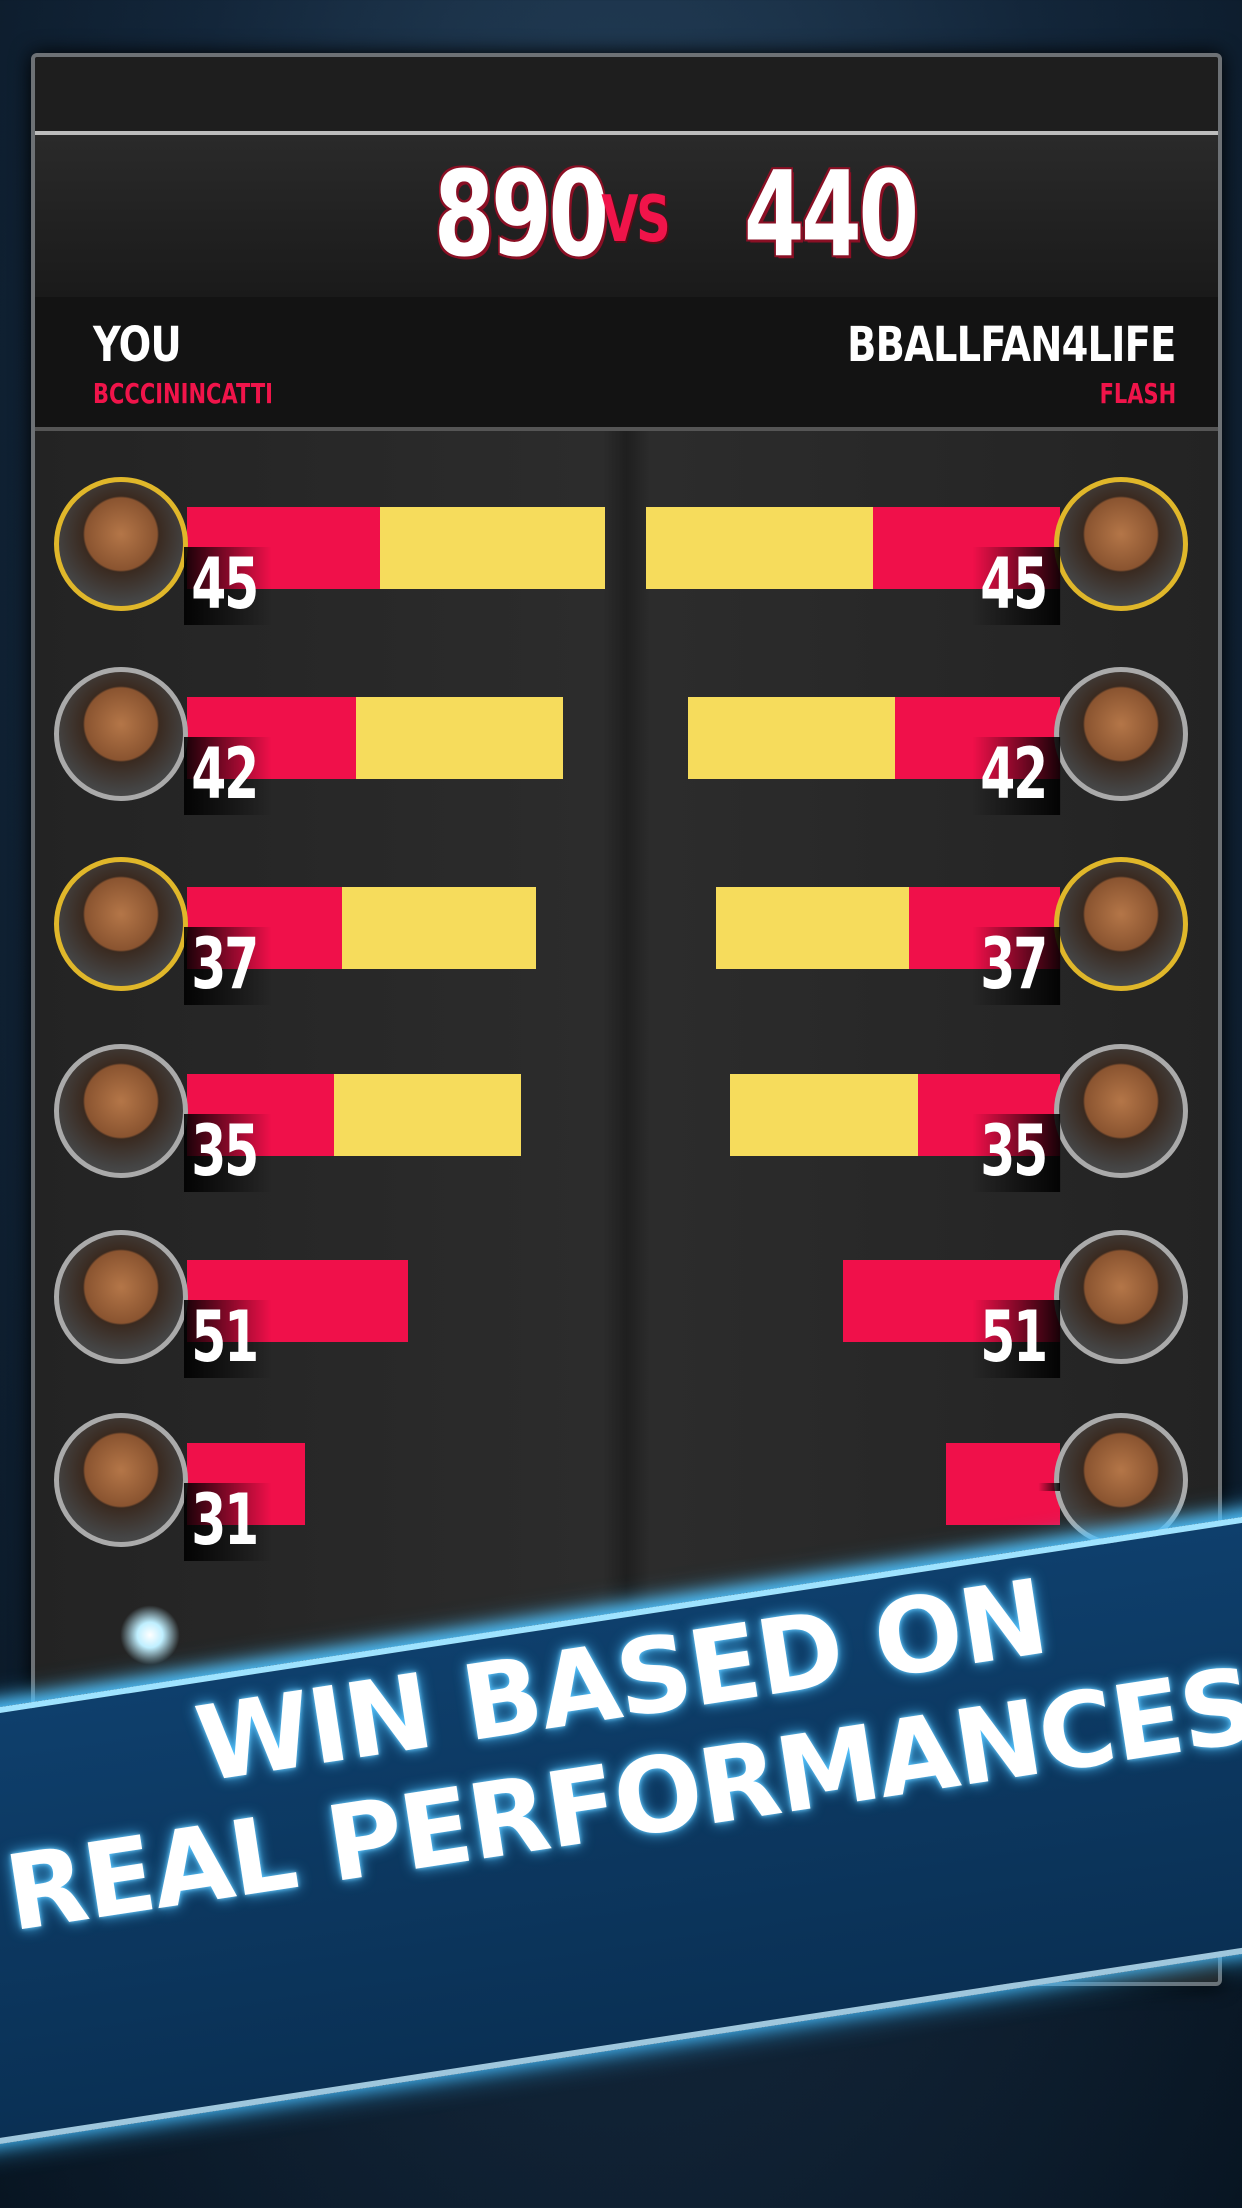 Image resolution: width=1242 pixels, height=2208 pixels. I want to click on opponent-username: FLASH, so click(1137, 393).